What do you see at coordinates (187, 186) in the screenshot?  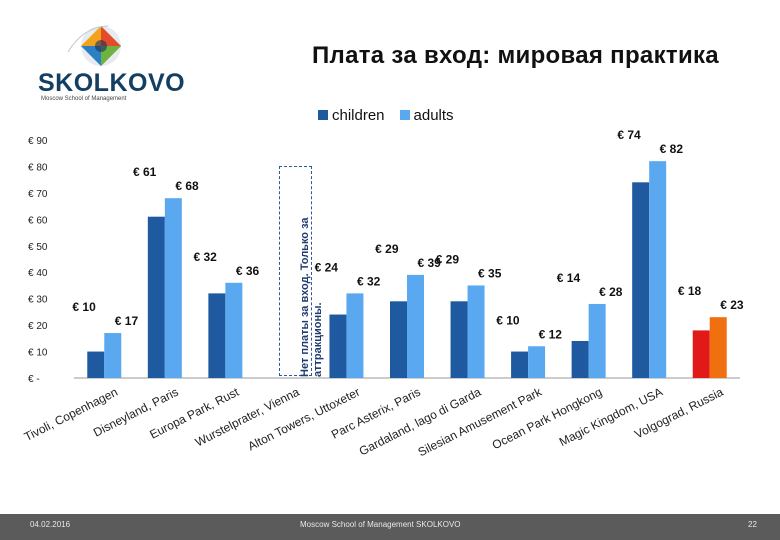 I see `data-label-adults: € 68` at bounding box center [187, 186].